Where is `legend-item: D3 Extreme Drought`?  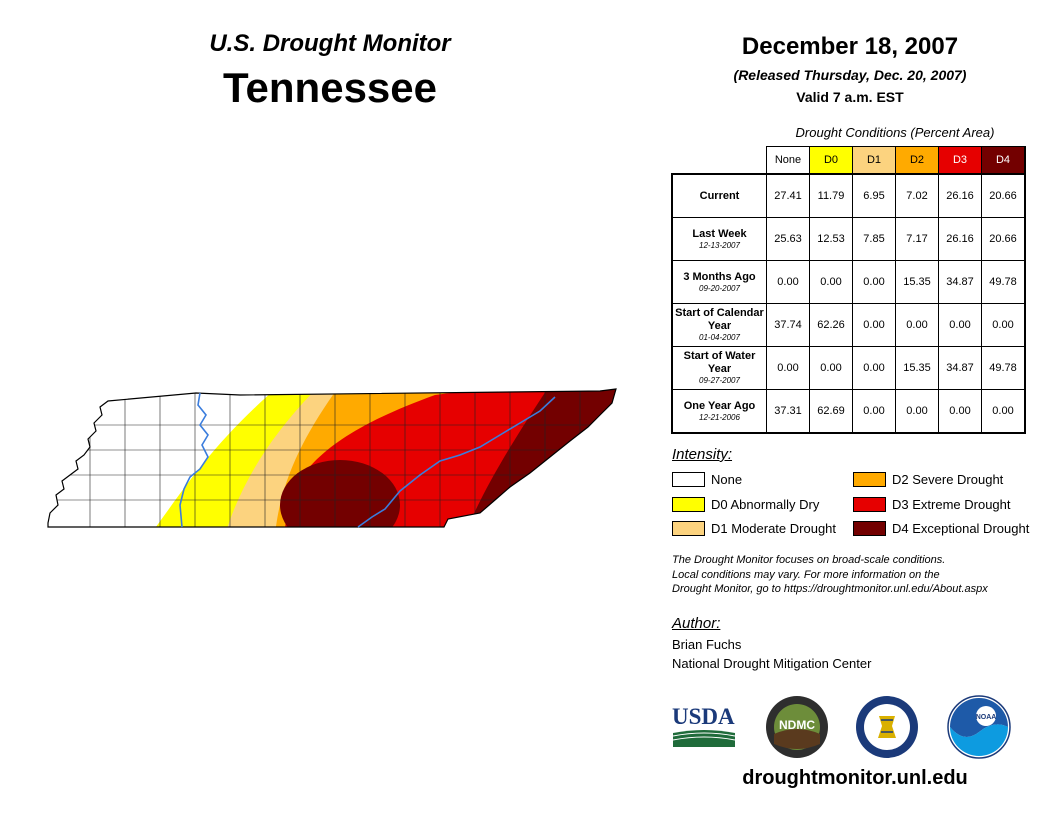 legend-item: D3 Extreme Drought is located at coordinates (932, 504).